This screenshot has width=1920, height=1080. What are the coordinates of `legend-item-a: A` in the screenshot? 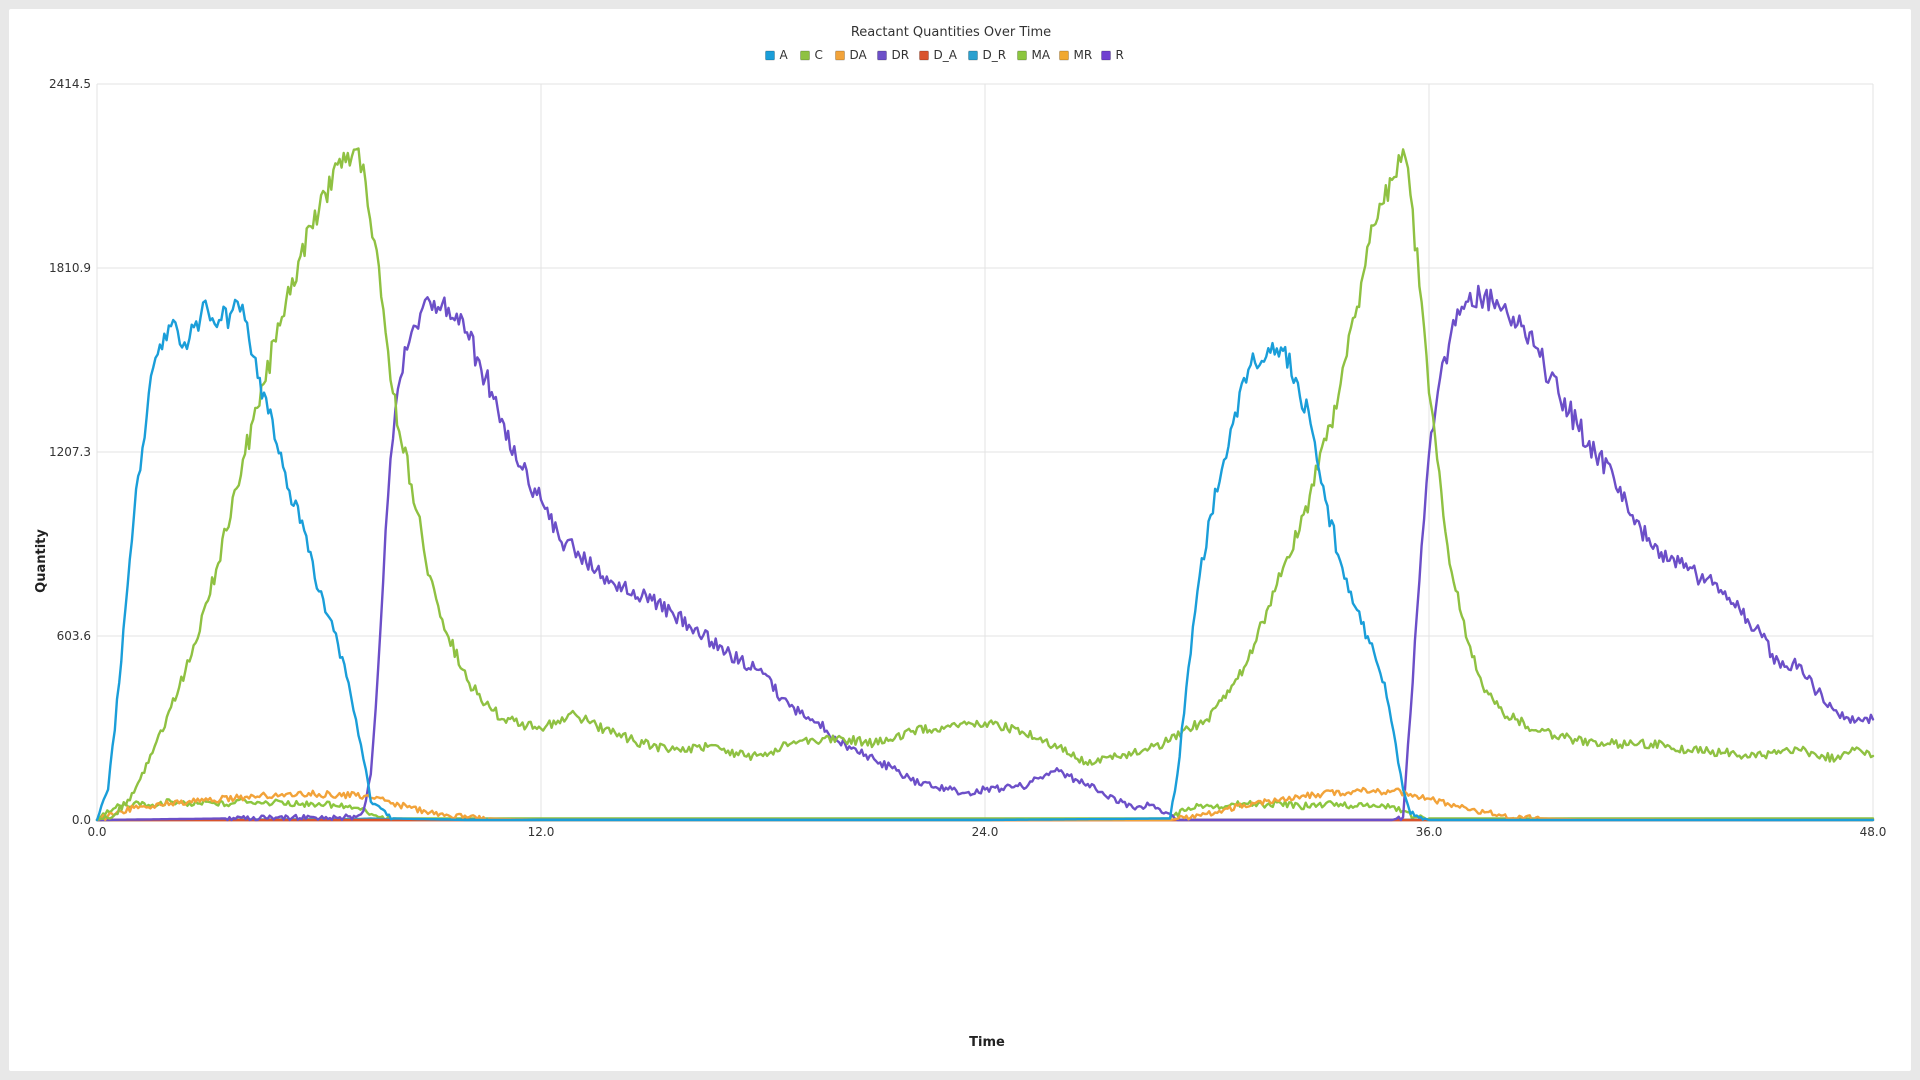 It's located at (777, 55).